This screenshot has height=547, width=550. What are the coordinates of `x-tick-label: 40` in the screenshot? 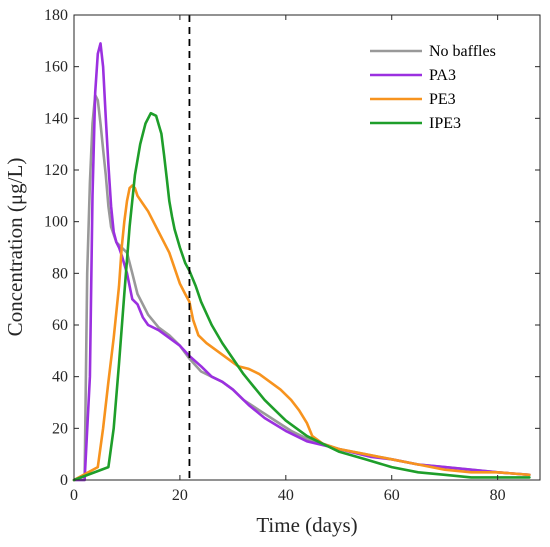 It's located at (286, 495).